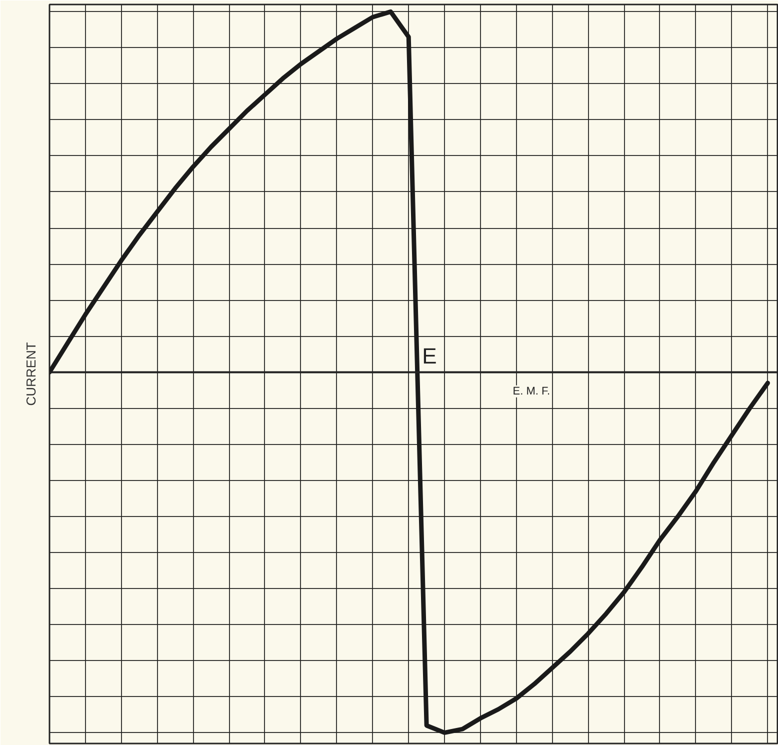 The height and width of the screenshot is (745, 778). What do you see at coordinates (429, 356) in the screenshot?
I see `annotation: E` at bounding box center [429, 356].